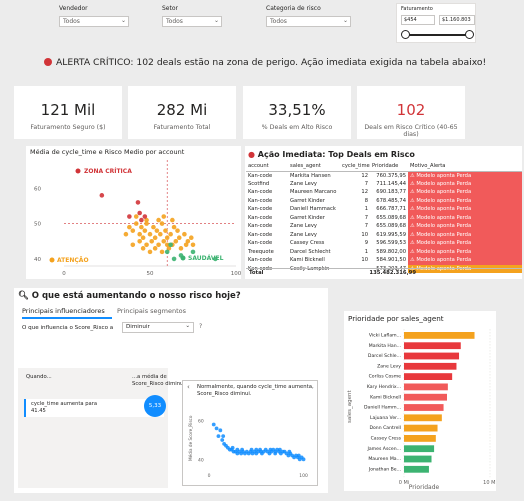 This screenshot has width=524, height=501. Describe the element at coordinates (63, 311) in the screenshot. I see `tab-principais-influenciadores: Principais influenciadores` at that location.